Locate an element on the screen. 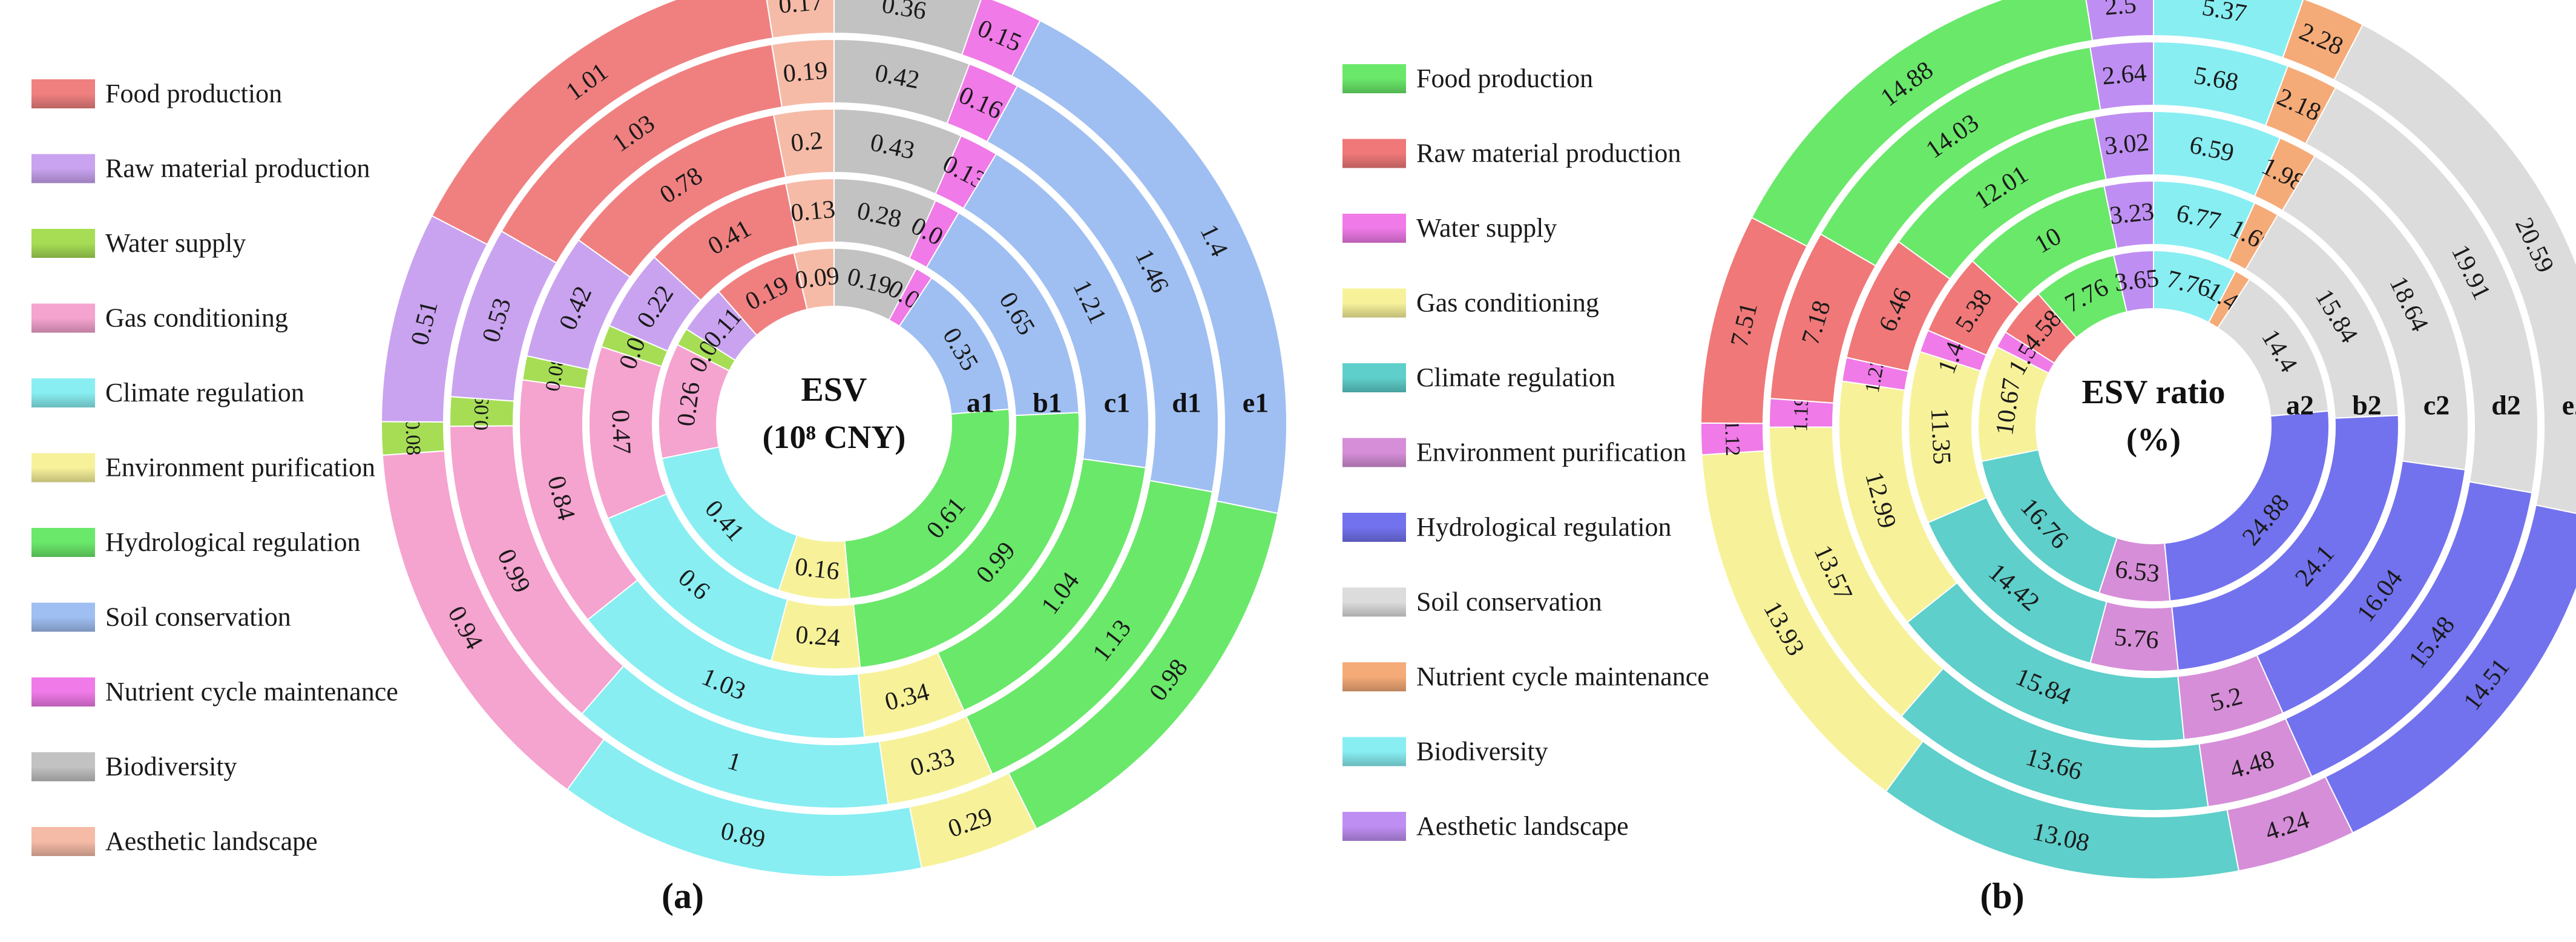  center-unit: (%) is located at coordinates (2153, 440).